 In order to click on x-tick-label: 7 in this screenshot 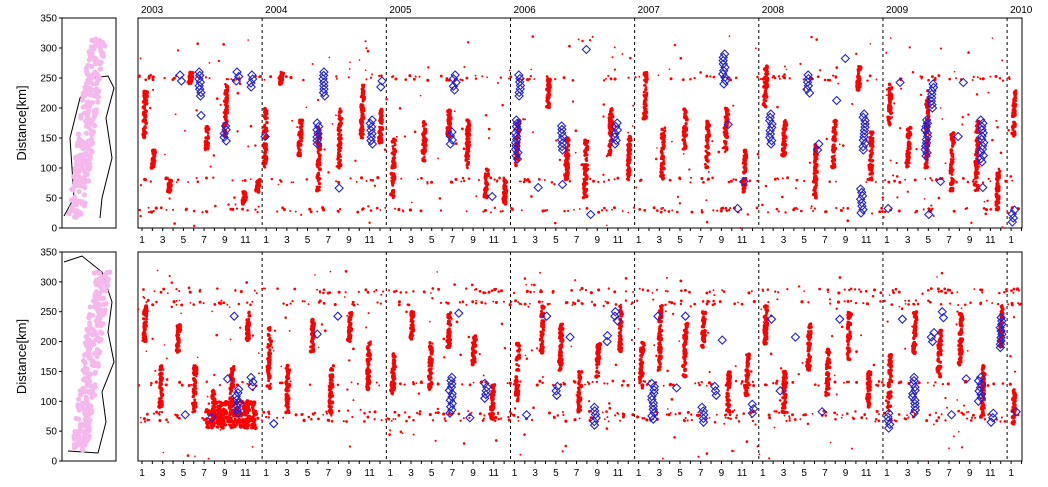, I will do `click(949, 240)`.